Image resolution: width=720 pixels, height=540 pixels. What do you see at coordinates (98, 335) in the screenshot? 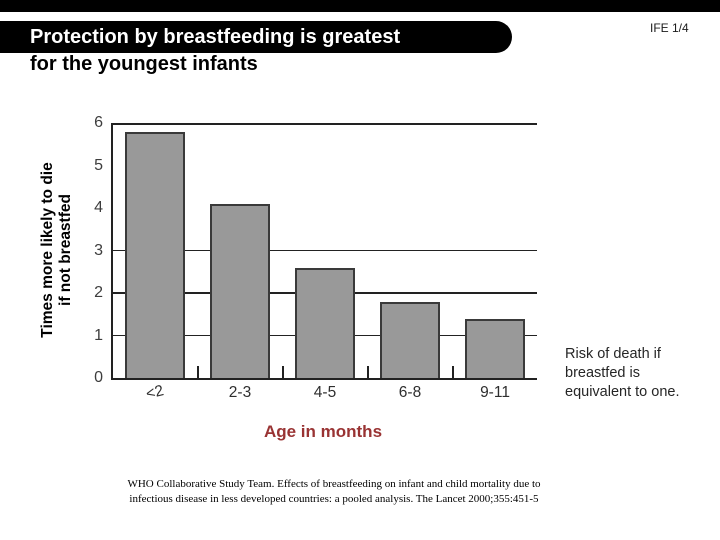
I see `y-tick-label-1: 1` at bounding box center [98, 335].